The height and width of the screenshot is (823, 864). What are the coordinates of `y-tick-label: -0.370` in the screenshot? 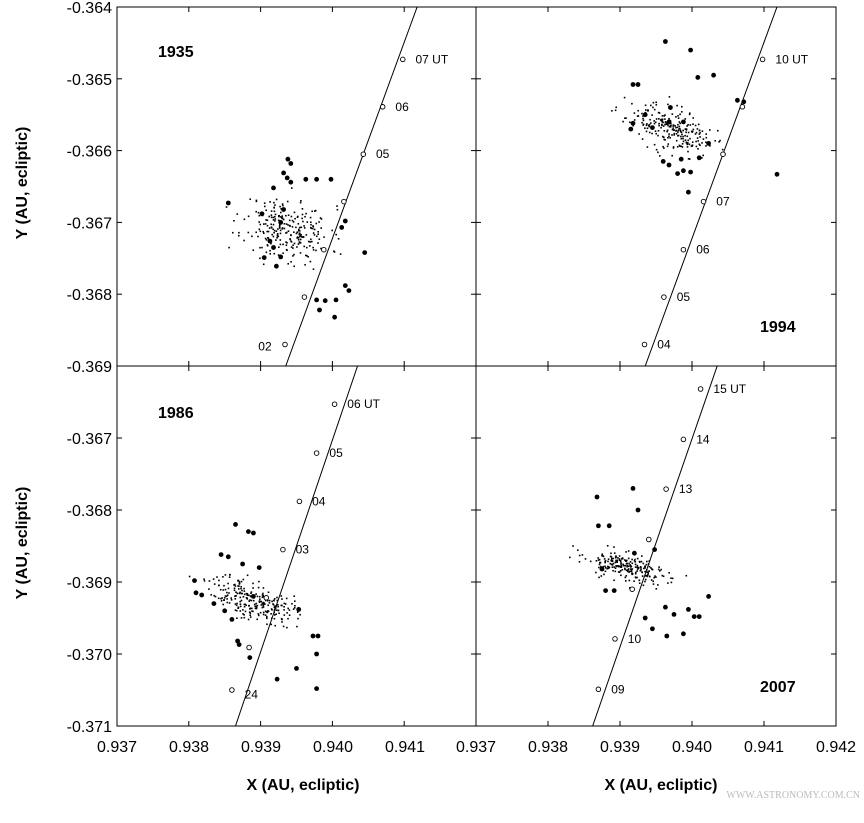 It's located at (89, 655).